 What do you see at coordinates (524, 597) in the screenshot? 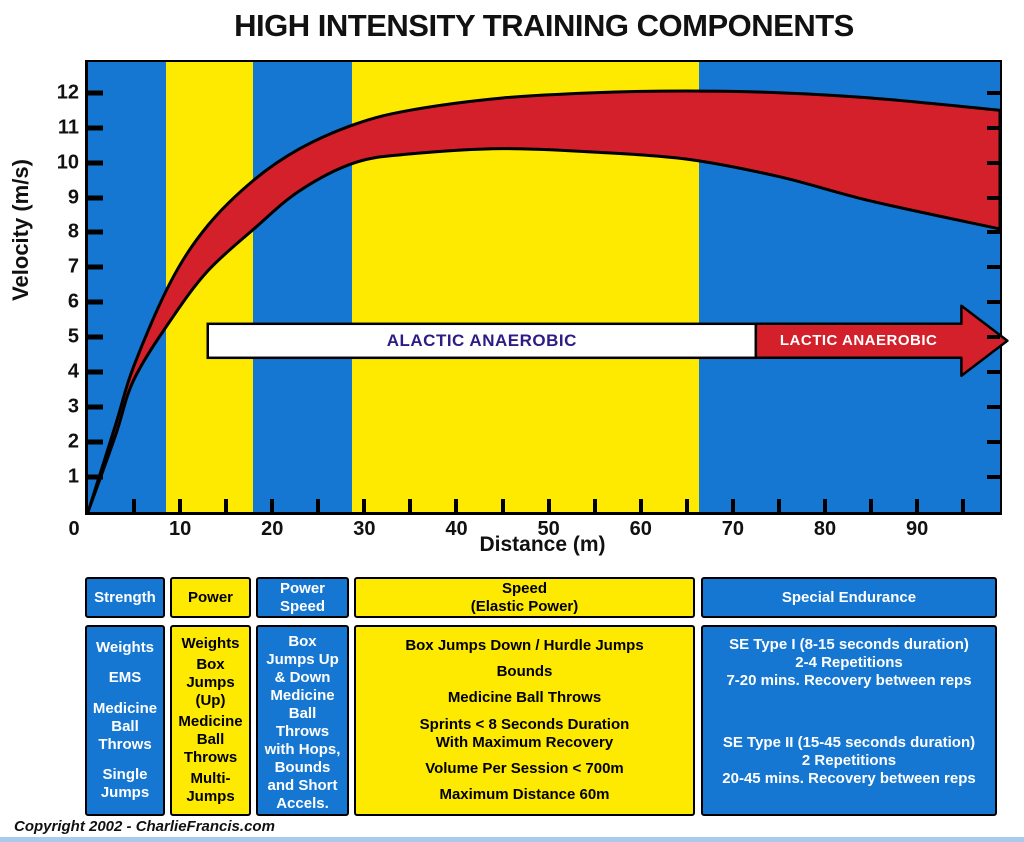
I see `table-header-speed: Speed (Elastic Power)` at bounding box center [524, 597].